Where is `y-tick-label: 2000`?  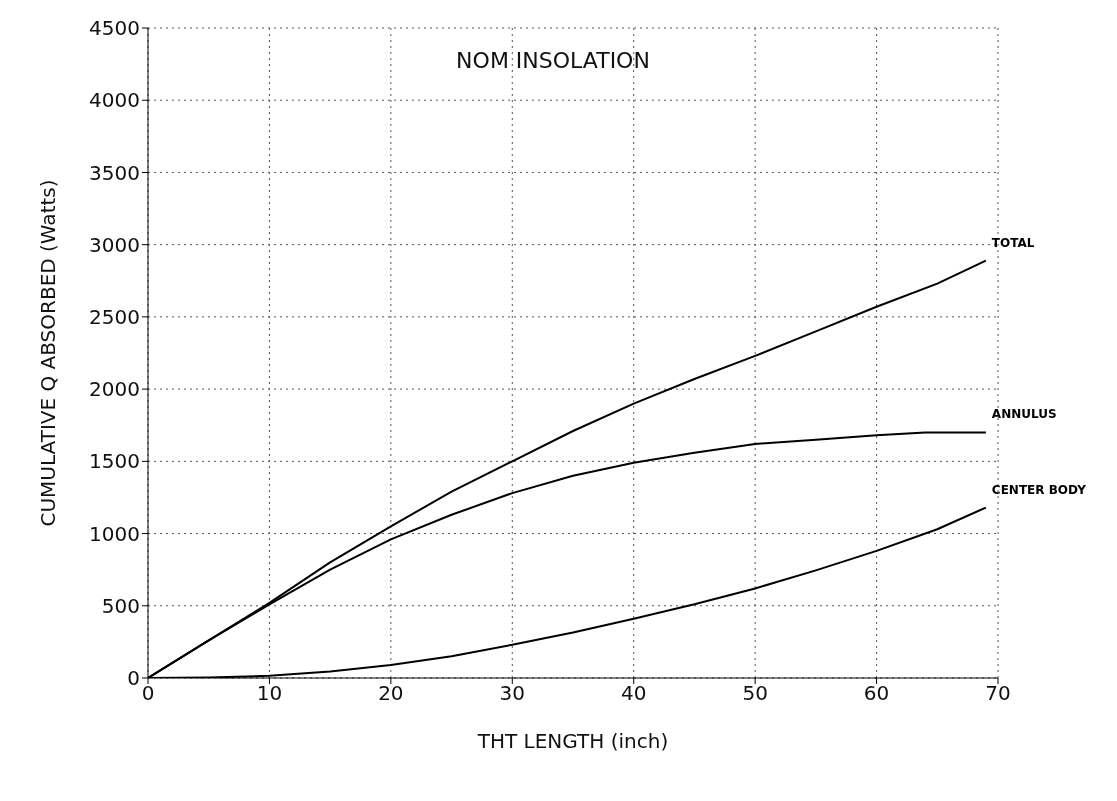 y-tick-label: 2000 is located at coordinates (114, 389).